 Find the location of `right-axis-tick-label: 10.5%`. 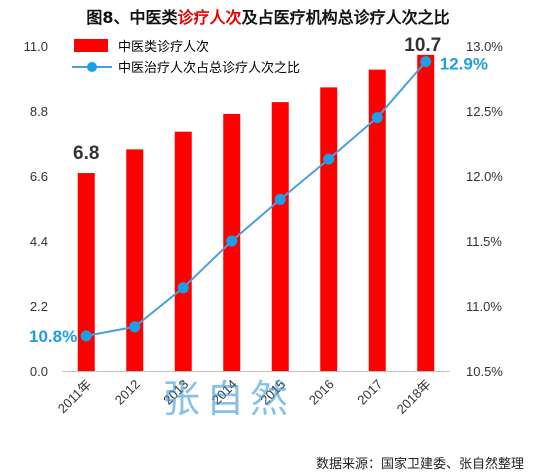

right-axis-tick-label: 10.5% is located at coordinates (484, 371).